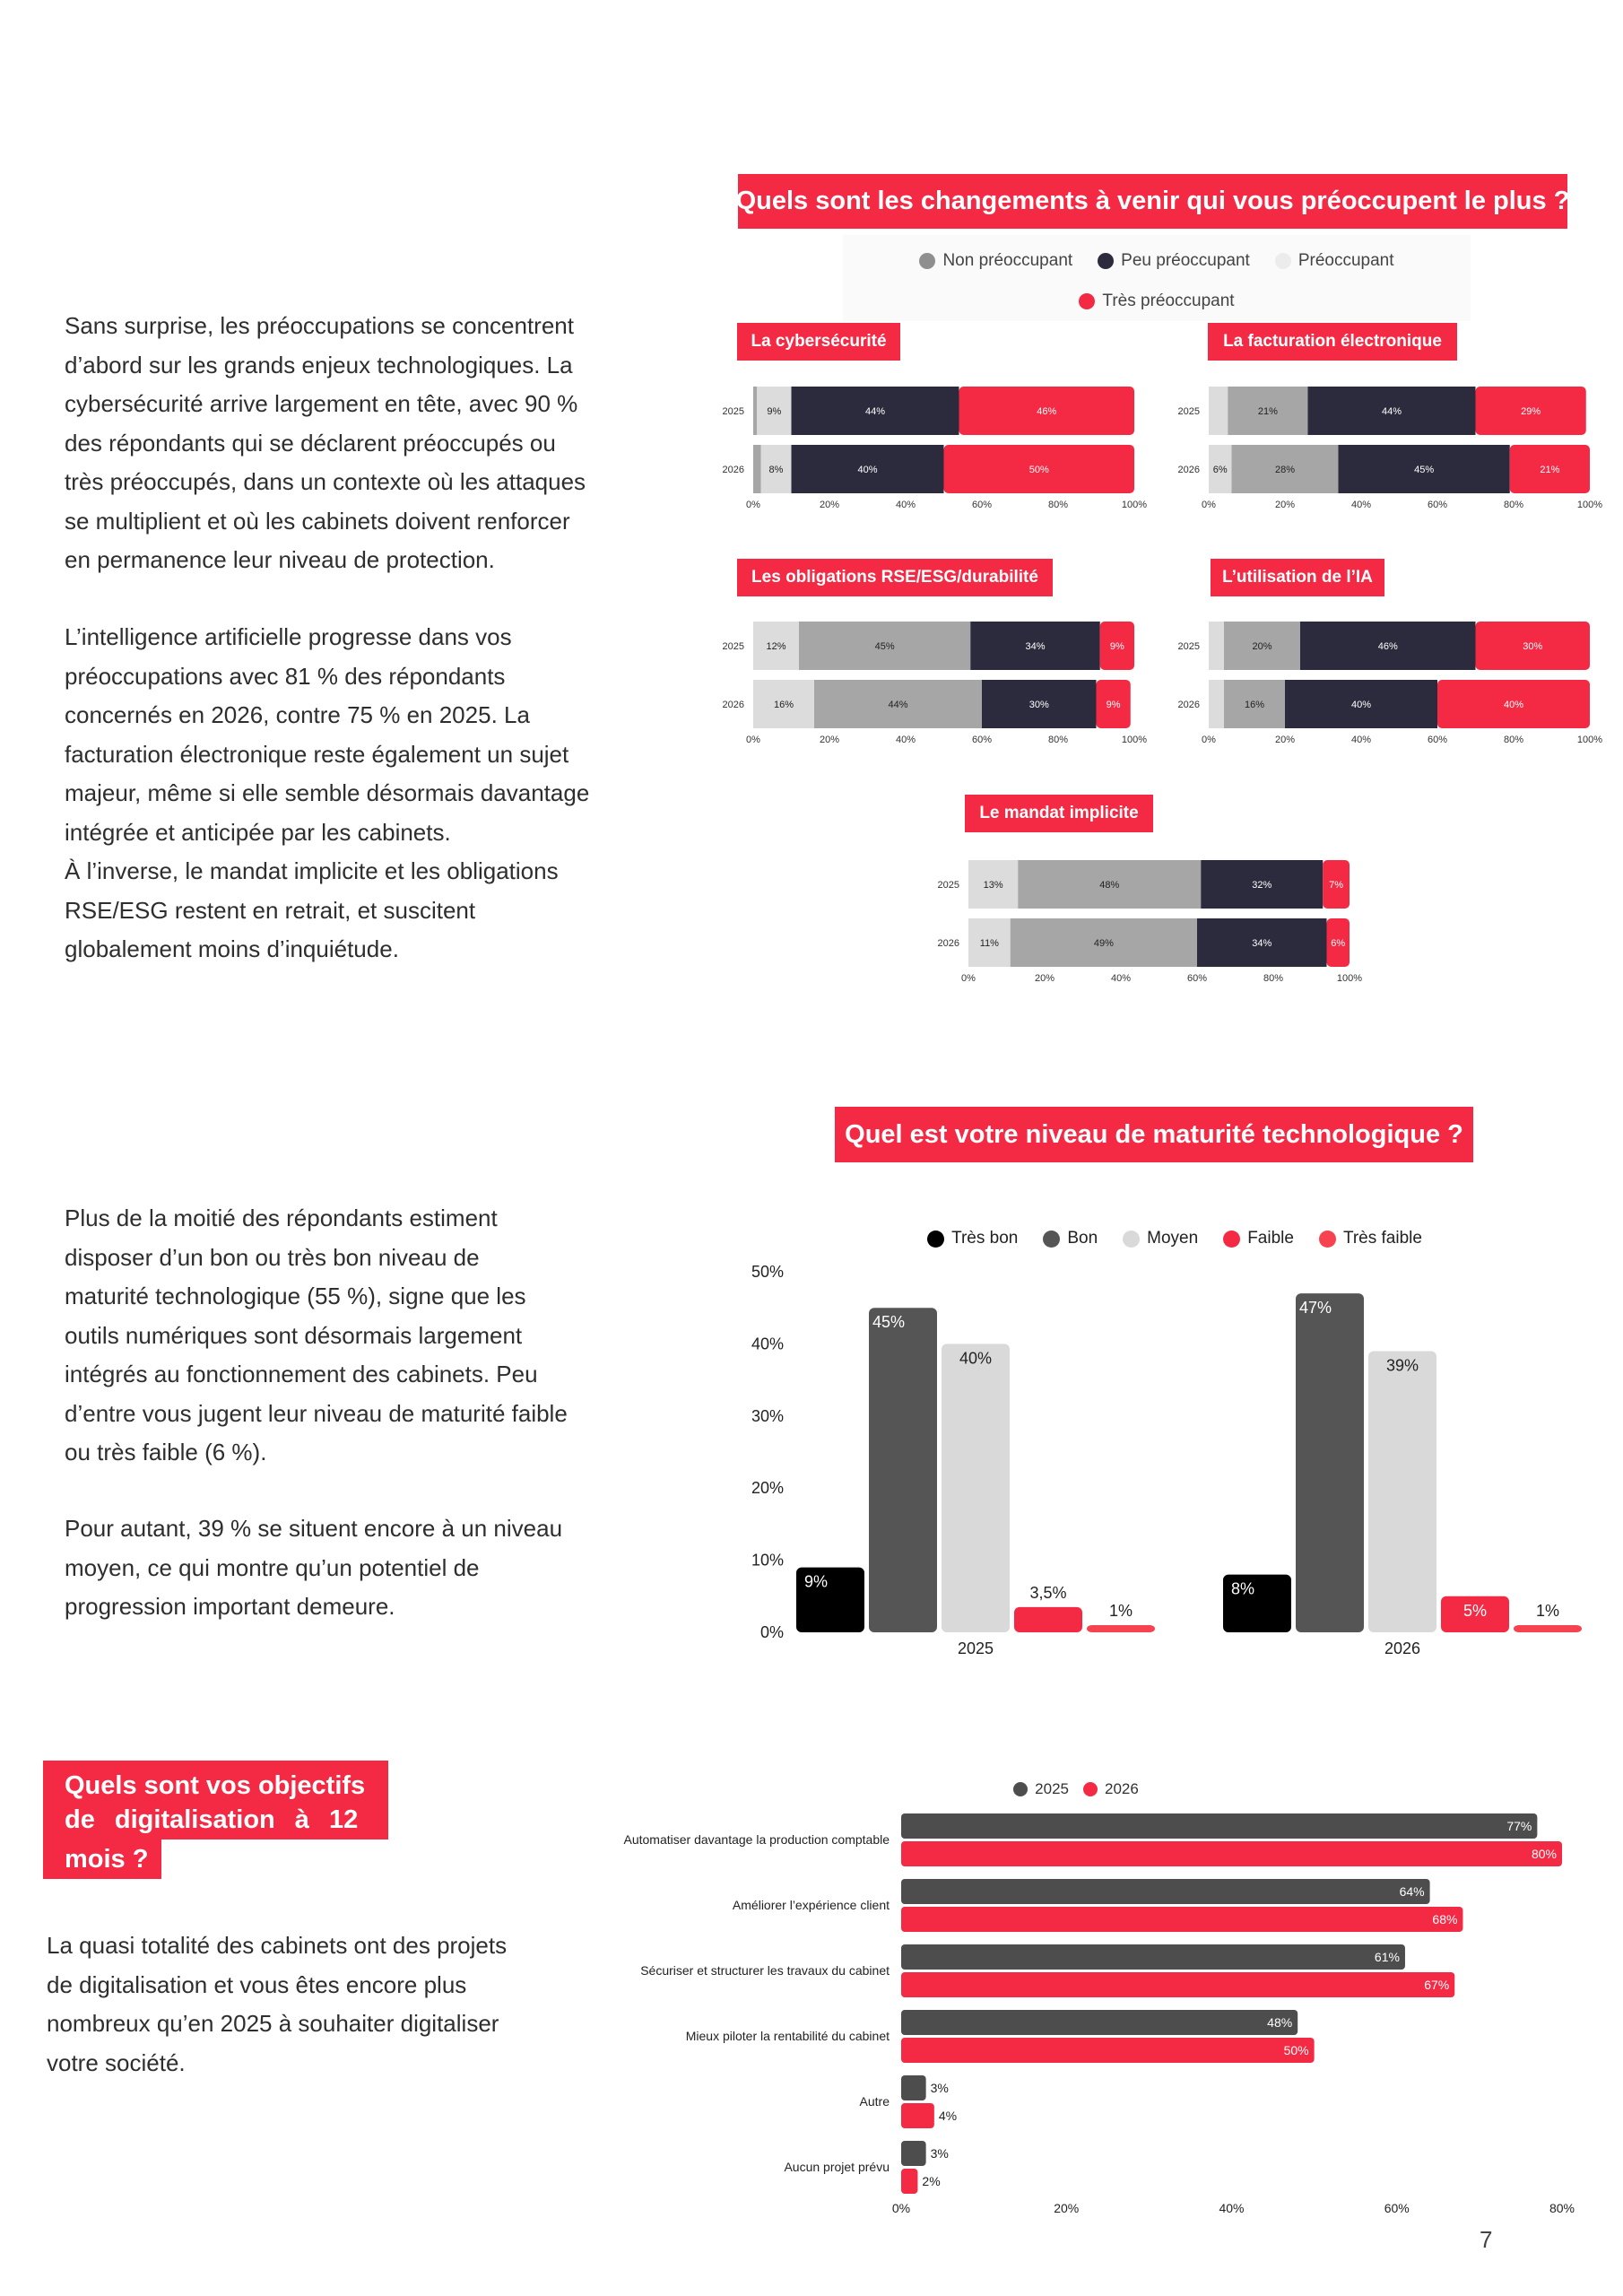  What do you see at coordinates (948, 2116) in the screenshot?
I see `data-label: 4%` at bounding box center [948, 2116].